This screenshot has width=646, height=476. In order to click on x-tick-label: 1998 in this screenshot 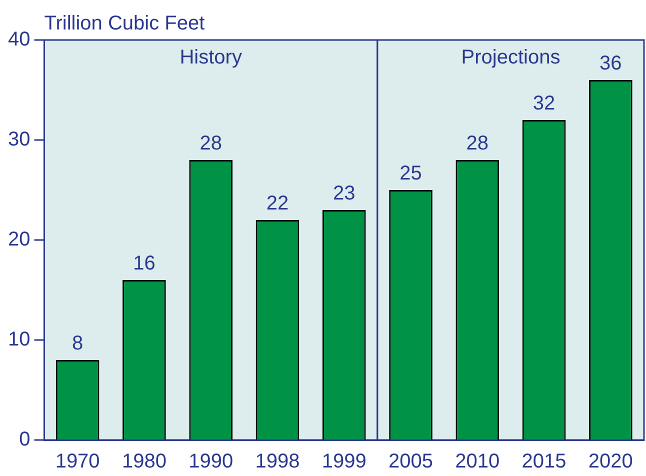, I will do `click(277, 461)`.